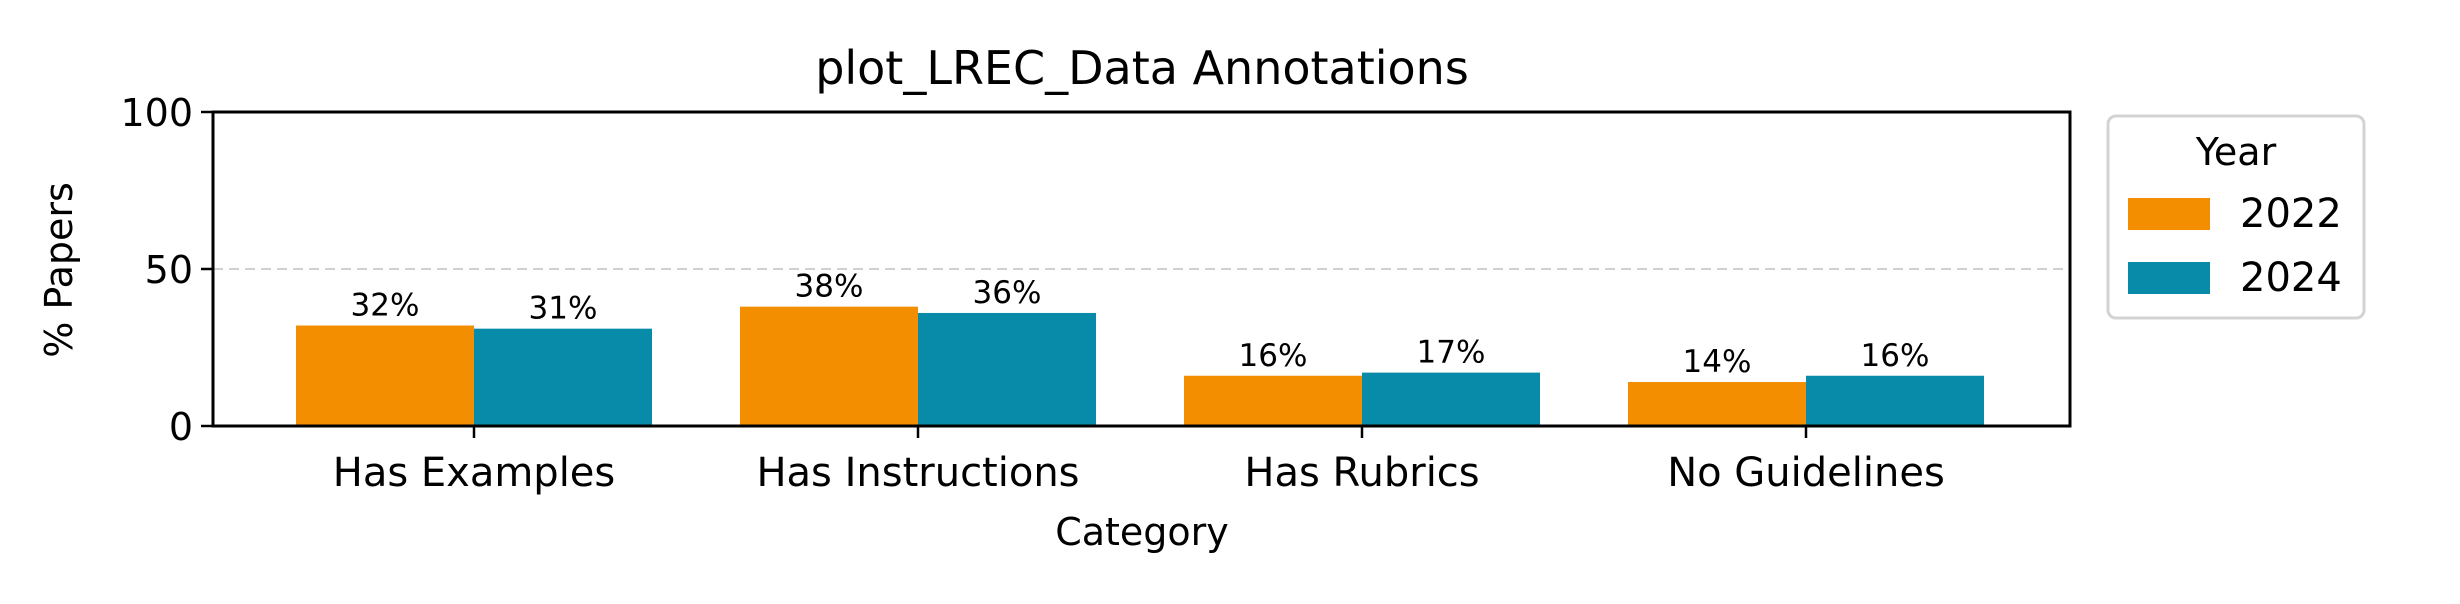  I want to click on legend: Year 2022 2024, so click(2236, 217).